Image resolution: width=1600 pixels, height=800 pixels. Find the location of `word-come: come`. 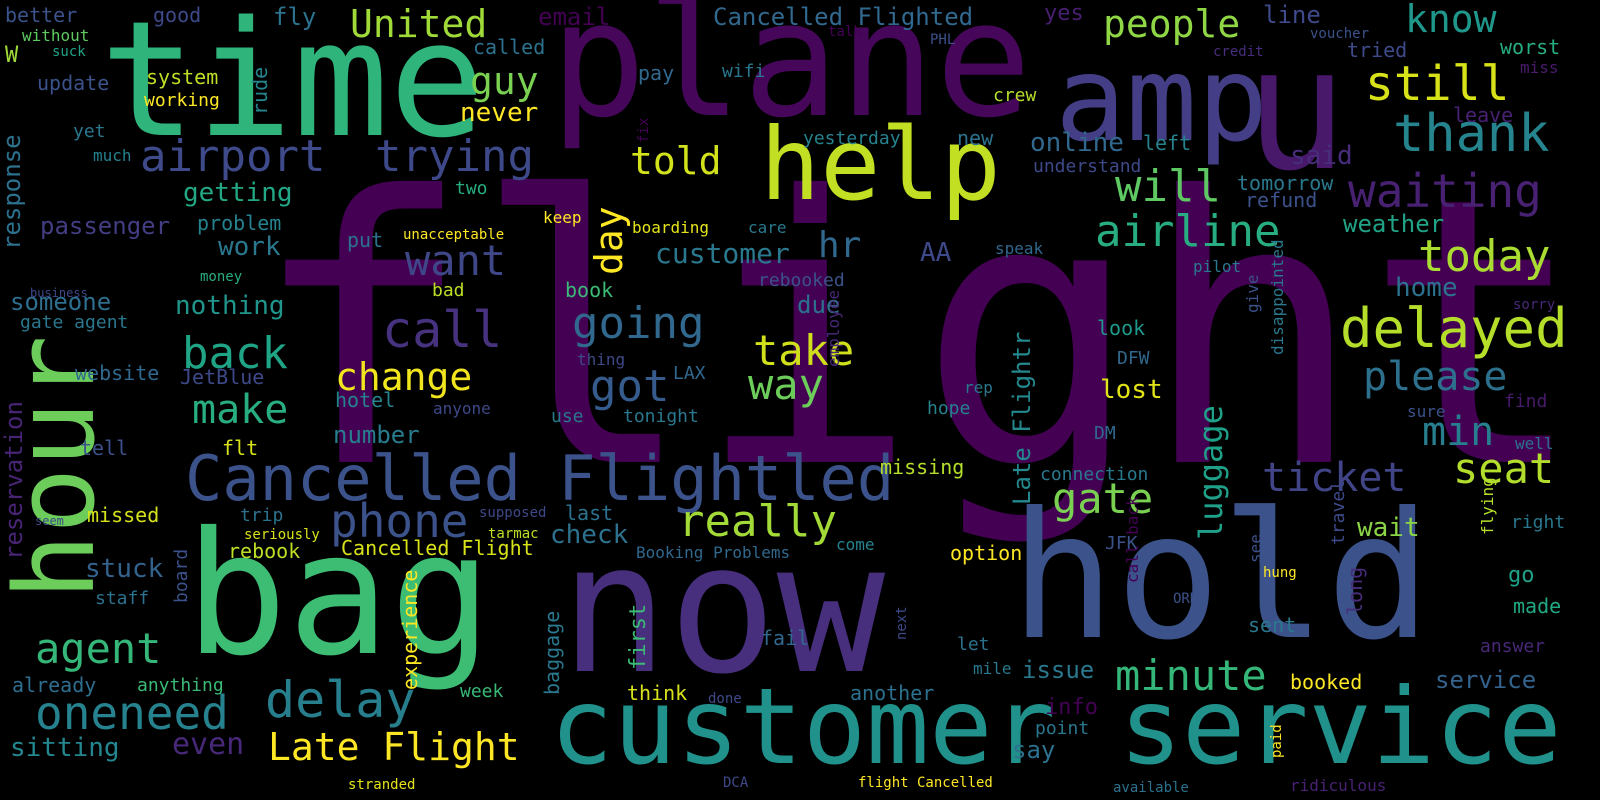

word-come: come is located at coordinates (855, 544).